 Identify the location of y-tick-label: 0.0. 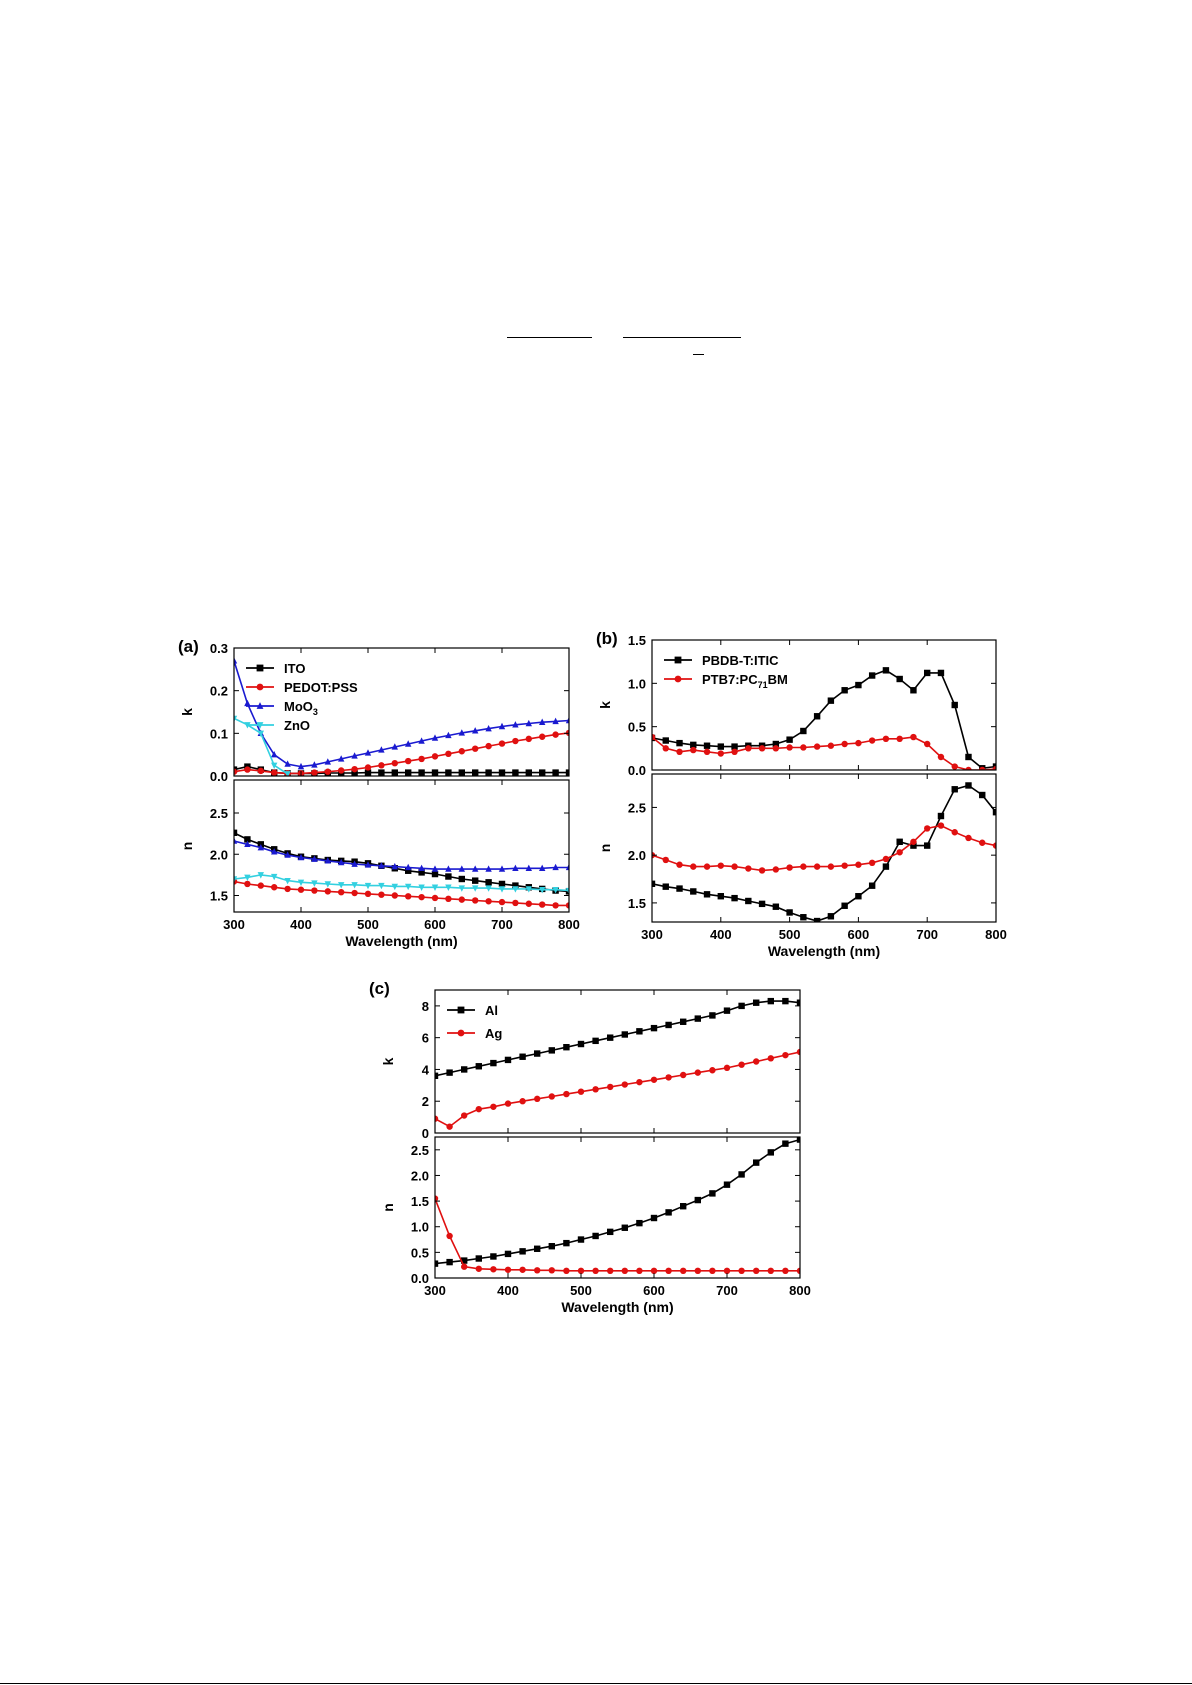
(420, 1278).